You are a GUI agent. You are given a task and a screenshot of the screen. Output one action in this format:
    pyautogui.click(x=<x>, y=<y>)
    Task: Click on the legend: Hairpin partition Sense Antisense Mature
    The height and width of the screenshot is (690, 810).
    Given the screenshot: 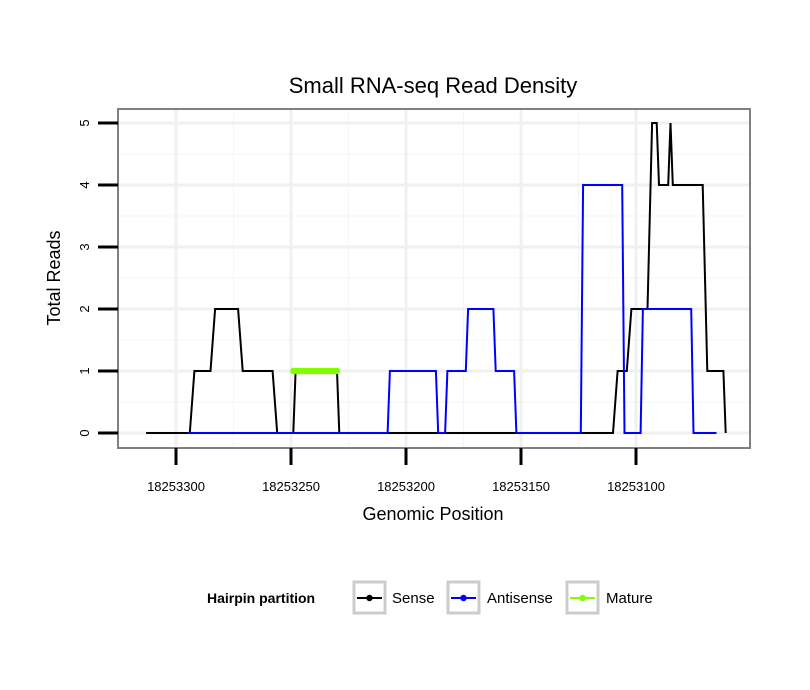 What is the action you would take?
    pyautogui.click(x=430, y=597)
    